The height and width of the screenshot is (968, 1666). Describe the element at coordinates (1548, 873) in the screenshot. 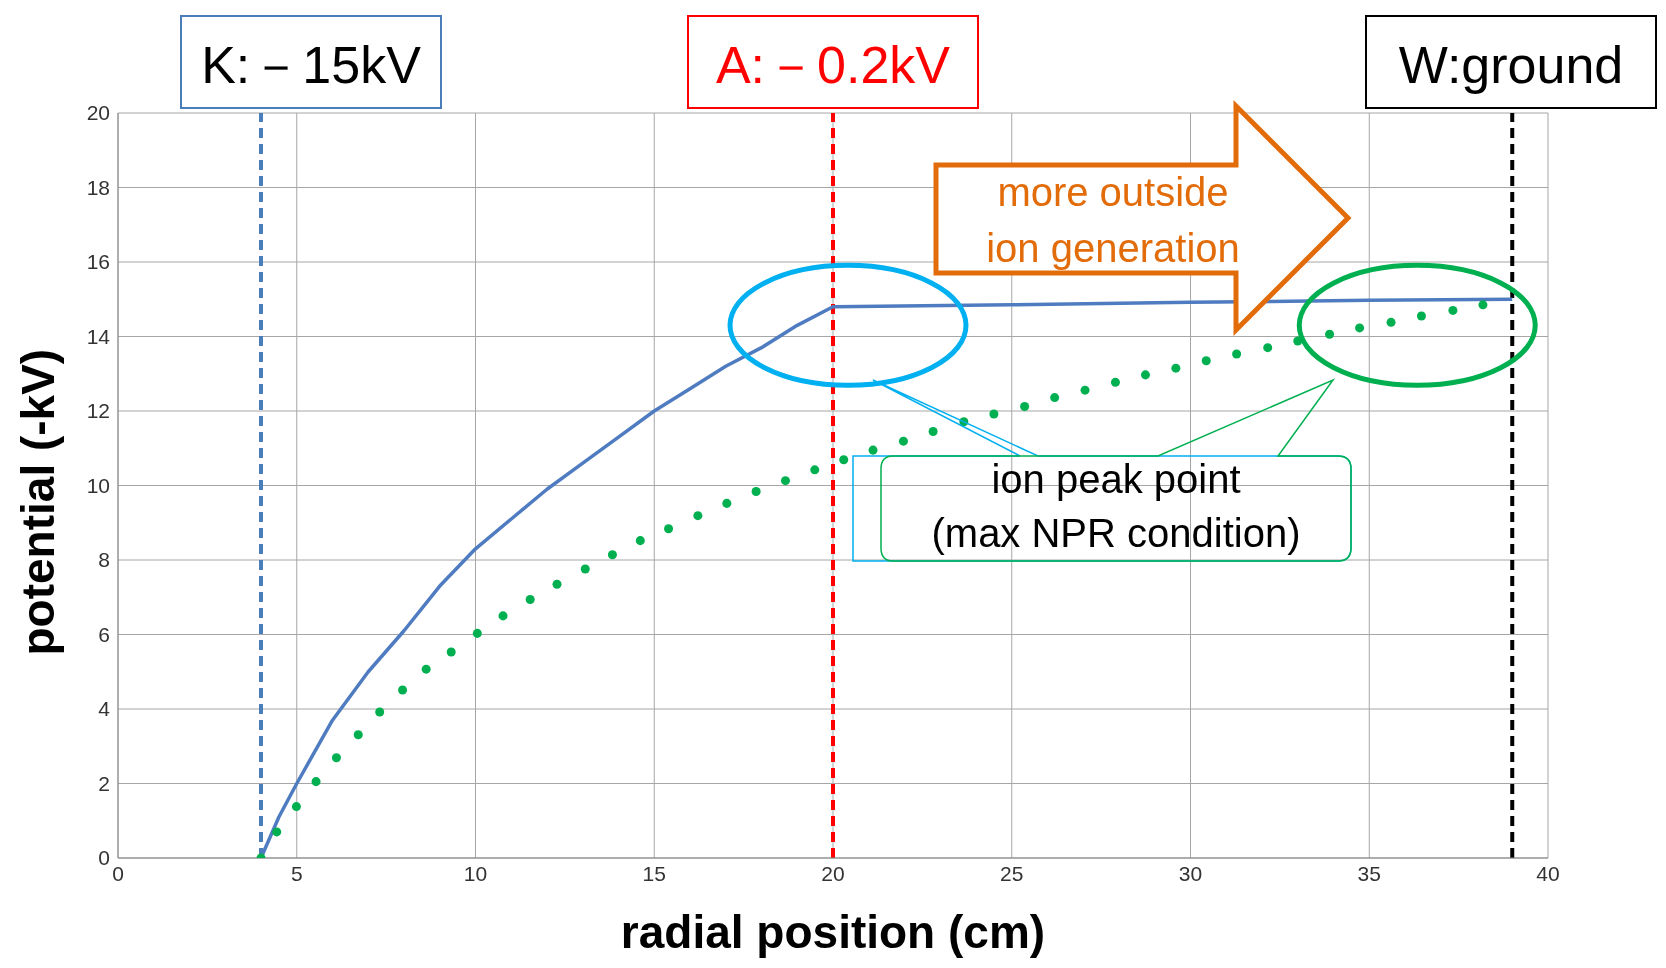

I see `x-tick-label: 40` at that location.